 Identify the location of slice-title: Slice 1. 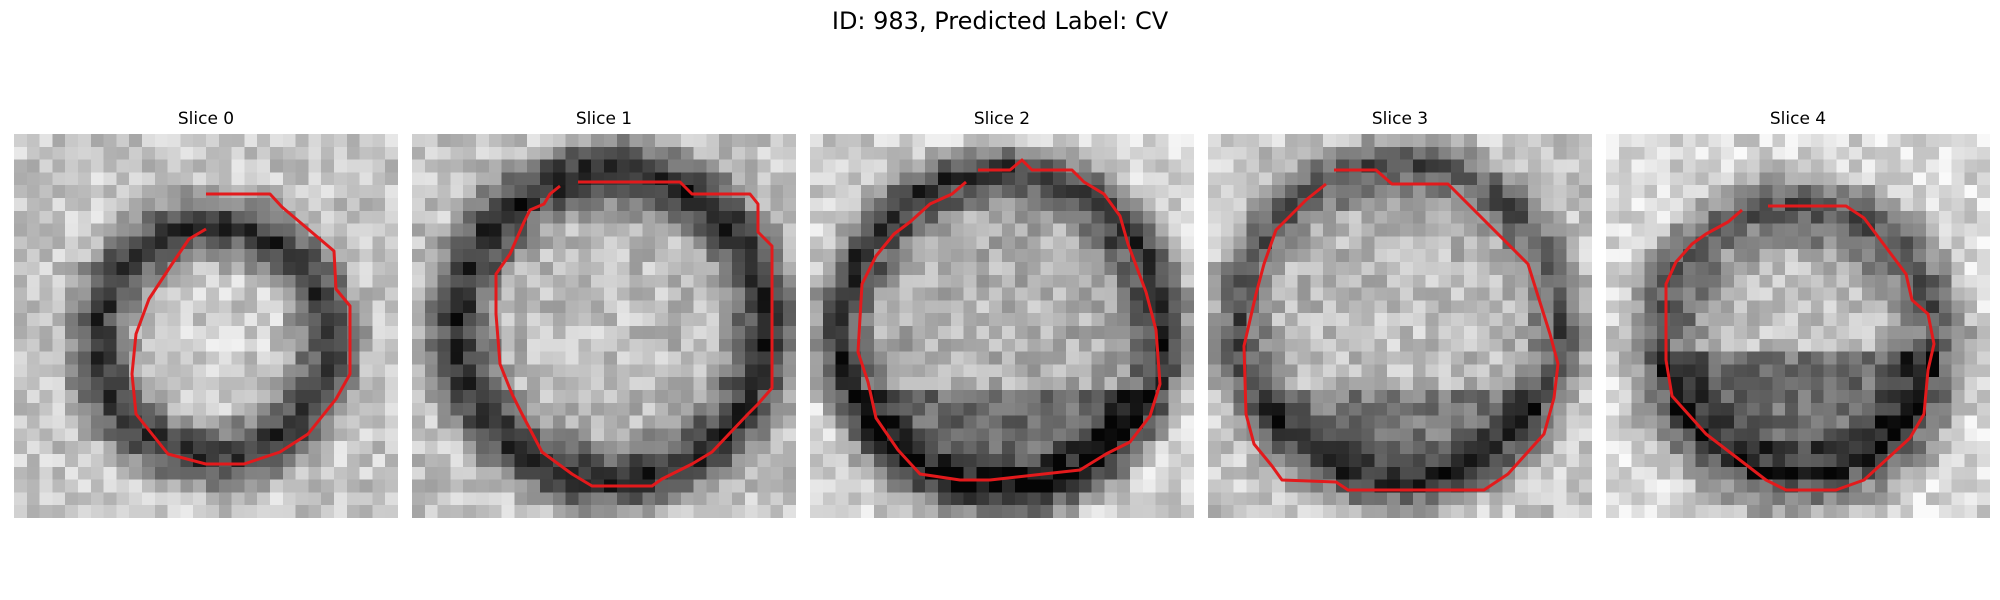
(604, 119).